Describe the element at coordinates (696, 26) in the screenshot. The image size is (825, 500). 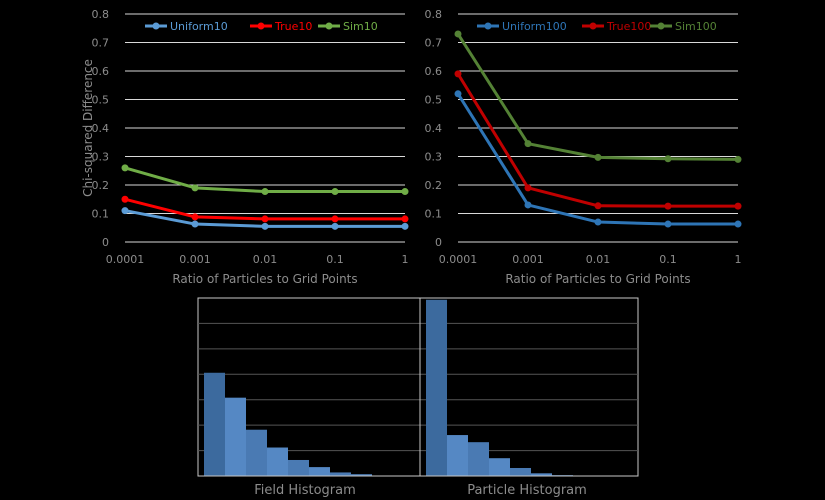
I see `legend-label: Sim100` at that location.